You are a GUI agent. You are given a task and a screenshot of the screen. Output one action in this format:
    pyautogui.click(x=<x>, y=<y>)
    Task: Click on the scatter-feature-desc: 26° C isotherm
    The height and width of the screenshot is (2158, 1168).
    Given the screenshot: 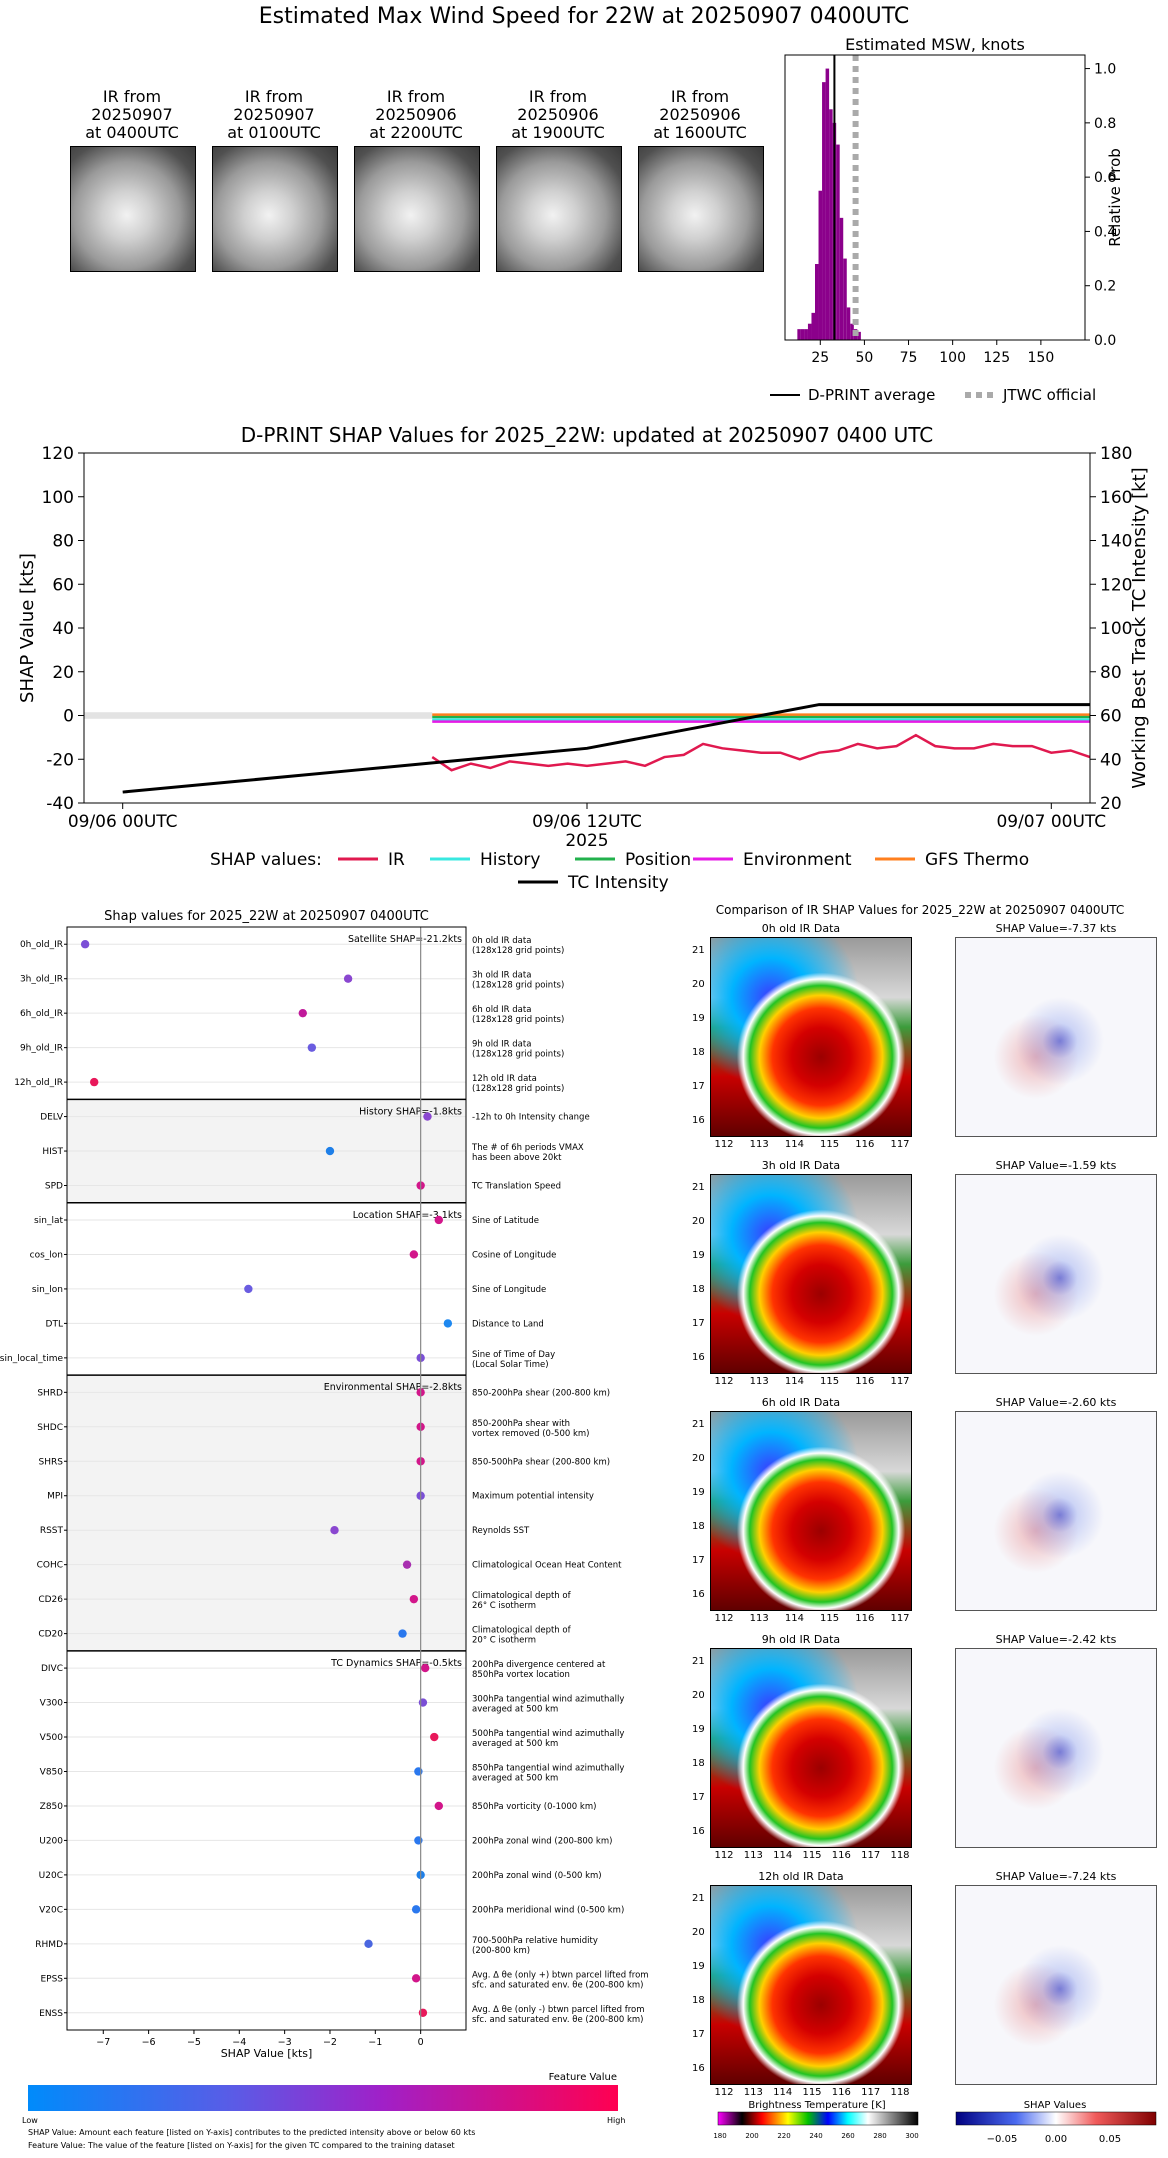 What is the action you would take?
    pyautogui.click(x=504, y=1606)
    